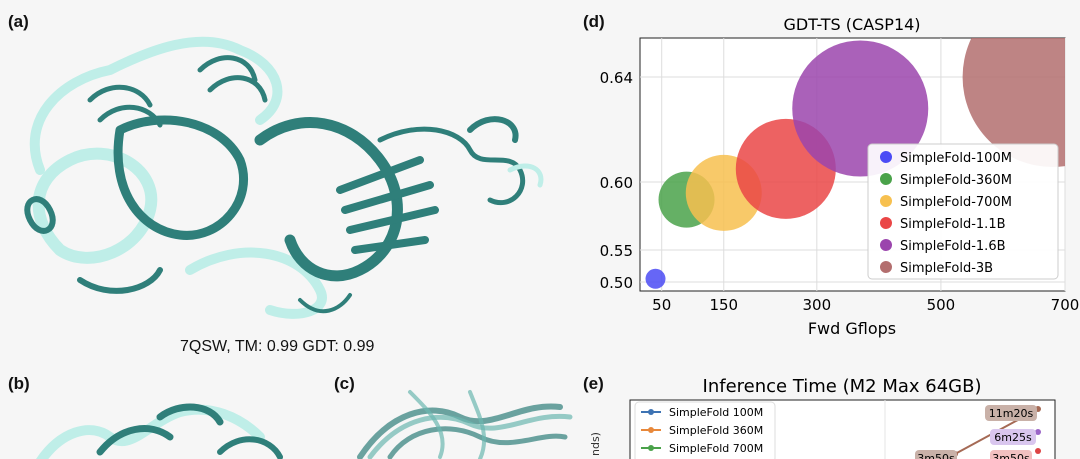 The height and width of the screenshot is (459, 1080). What do you see at coordinates (19, 383) in the screenshot?
I see `panel-letter-b: (b)` at bounding box center [19, 383].